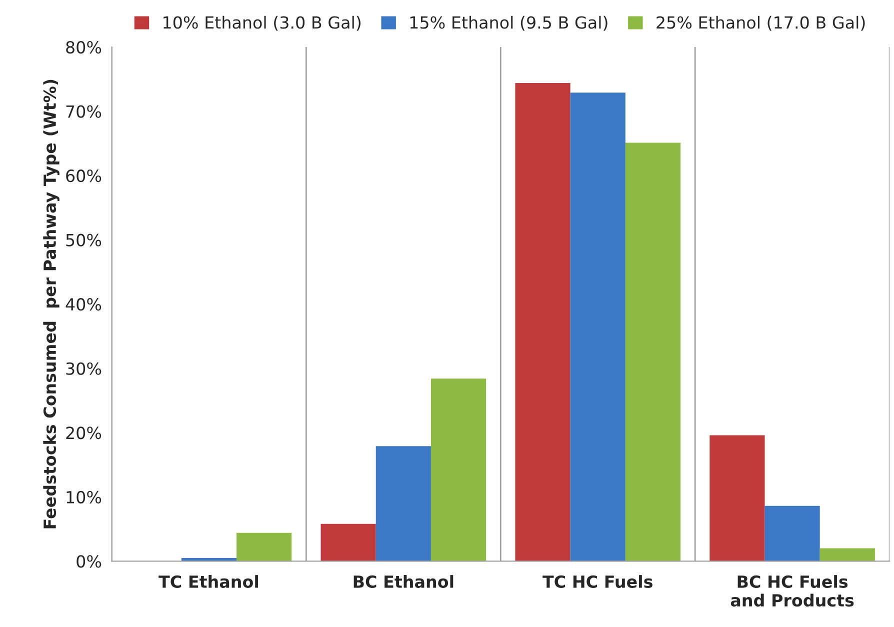  Describe the element at coordinates (760, 23) in the screenshot. I see `legend-label: 25% Ethanol (17.0 B Gal)` at that location.